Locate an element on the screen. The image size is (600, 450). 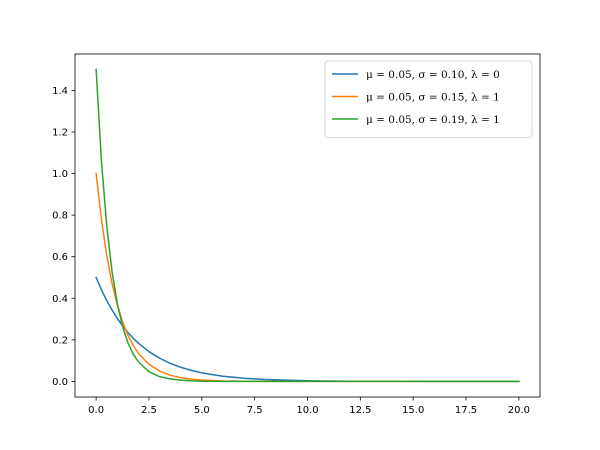
legend-label-3: μ = 0.05, σ = 0.19, λ = 1 is located at coordinates (433, 120).